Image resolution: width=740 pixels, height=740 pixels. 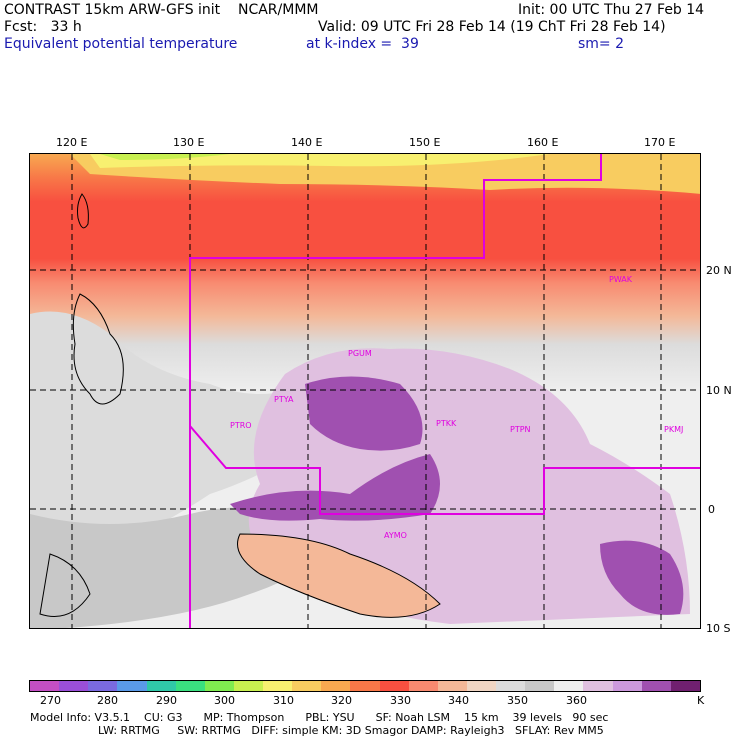 What do you see at coordinates (43, 27) in the screenshot?
I see `forecast-hour: Fcst: 33 h` at bounding box center [43, 27].